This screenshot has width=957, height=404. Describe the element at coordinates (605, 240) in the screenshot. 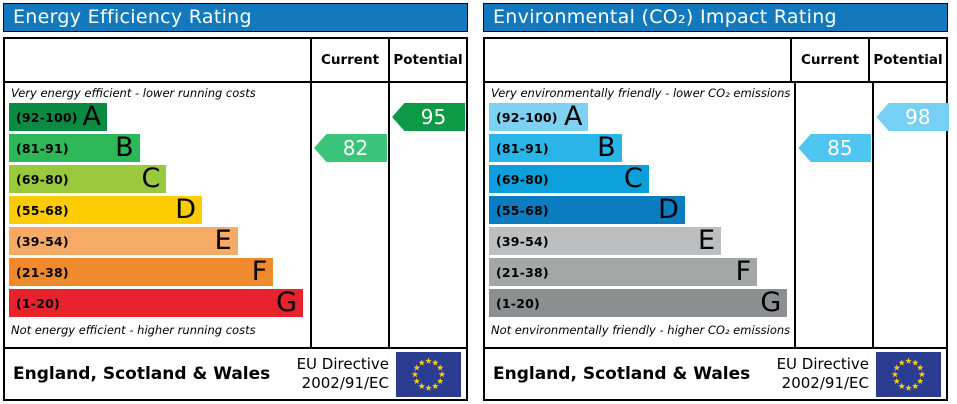

I see `band-bar: (39-54) E` at that location.